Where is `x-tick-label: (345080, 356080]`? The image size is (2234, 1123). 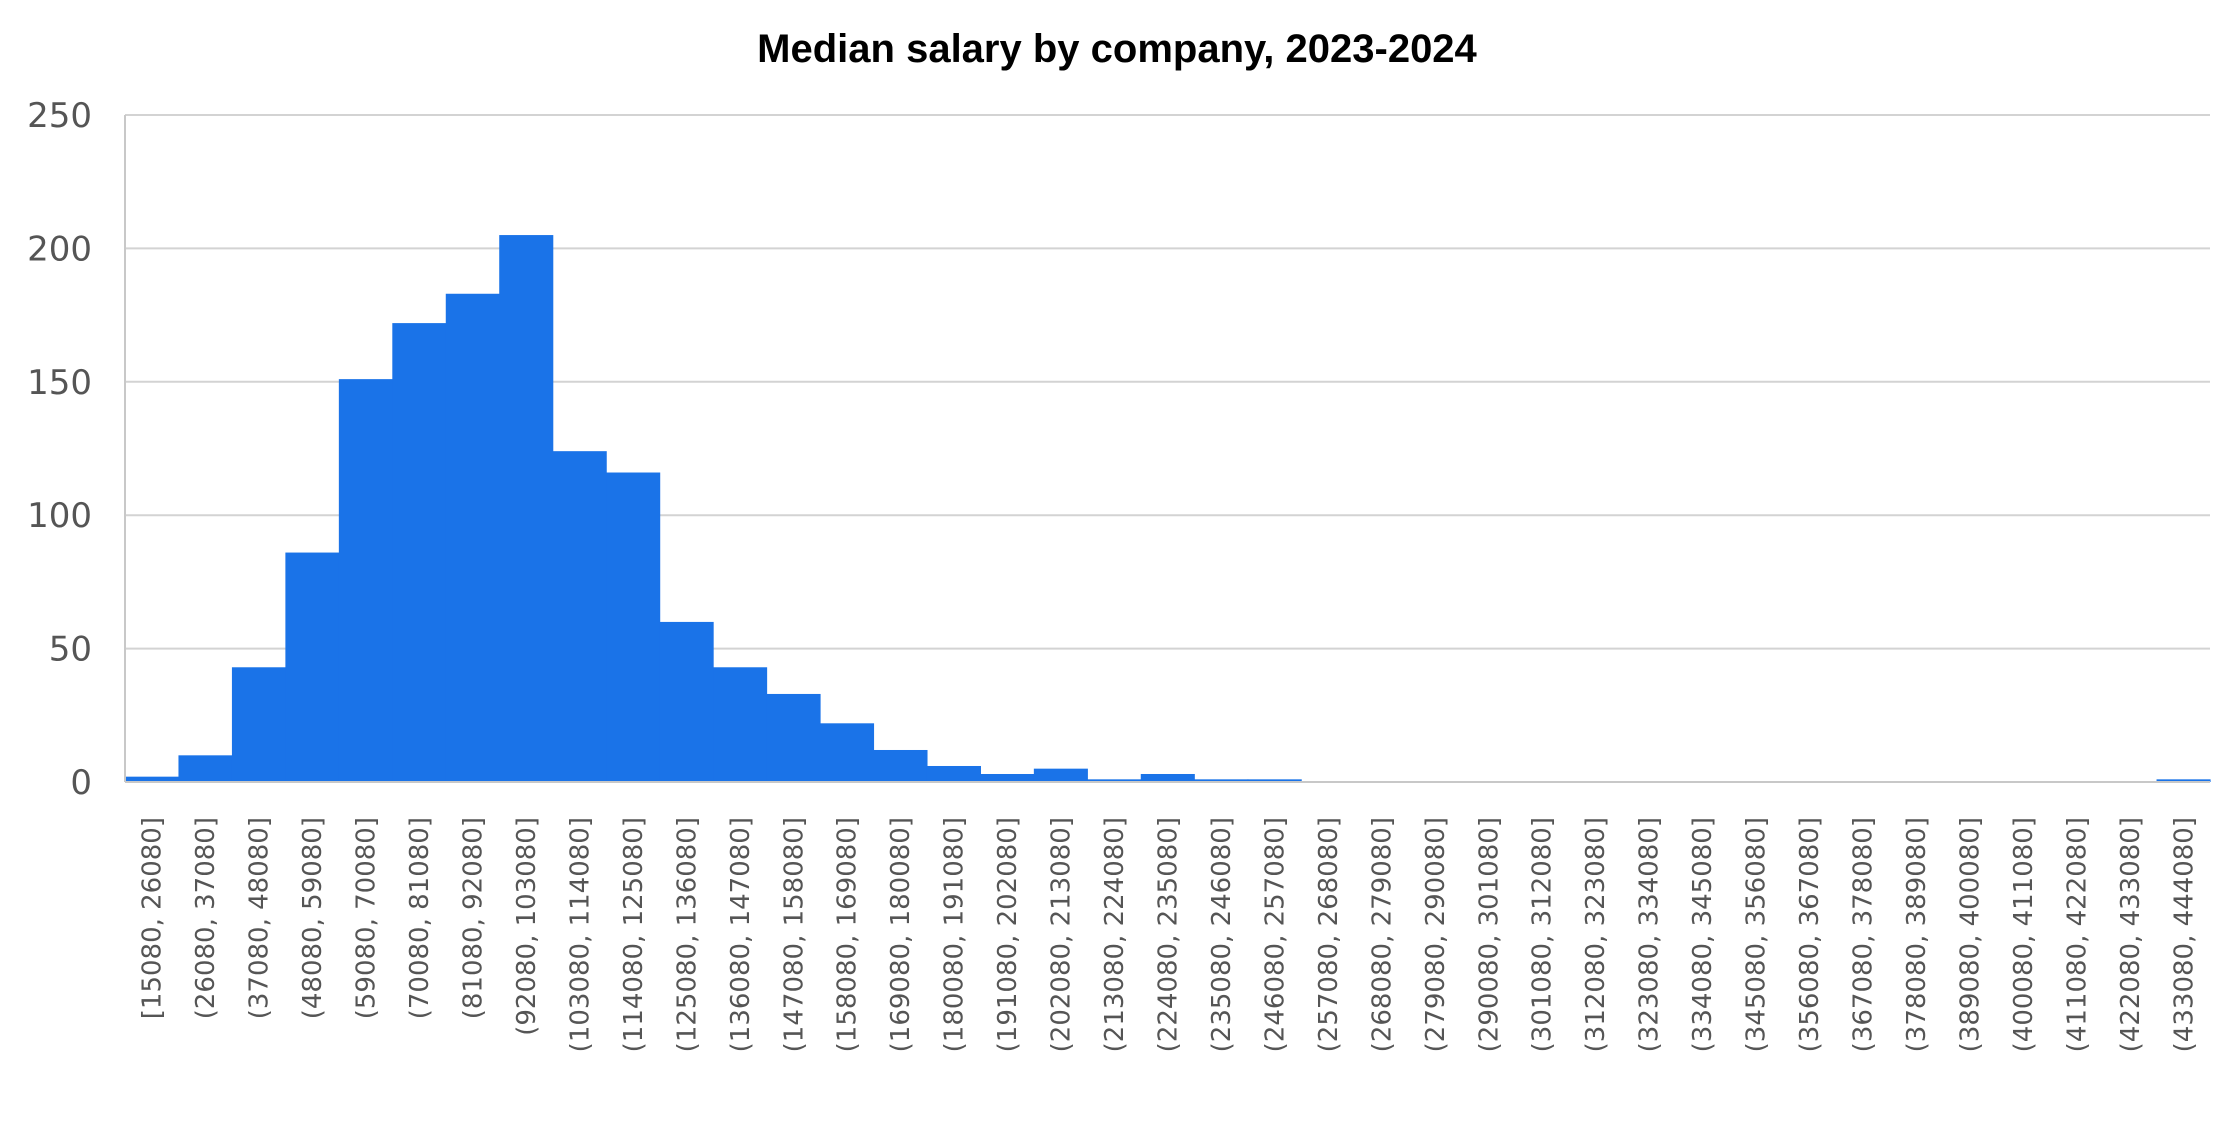
x-tick-label: (345080, 356080] is located at coordinates (1757, 934).